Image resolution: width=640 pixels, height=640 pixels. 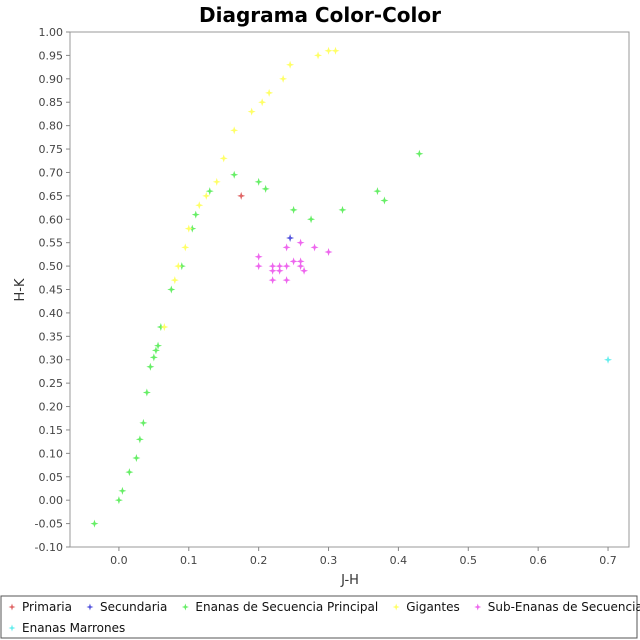 I want to click on x-tick-label: 0.0, so click(x=119, y=560).